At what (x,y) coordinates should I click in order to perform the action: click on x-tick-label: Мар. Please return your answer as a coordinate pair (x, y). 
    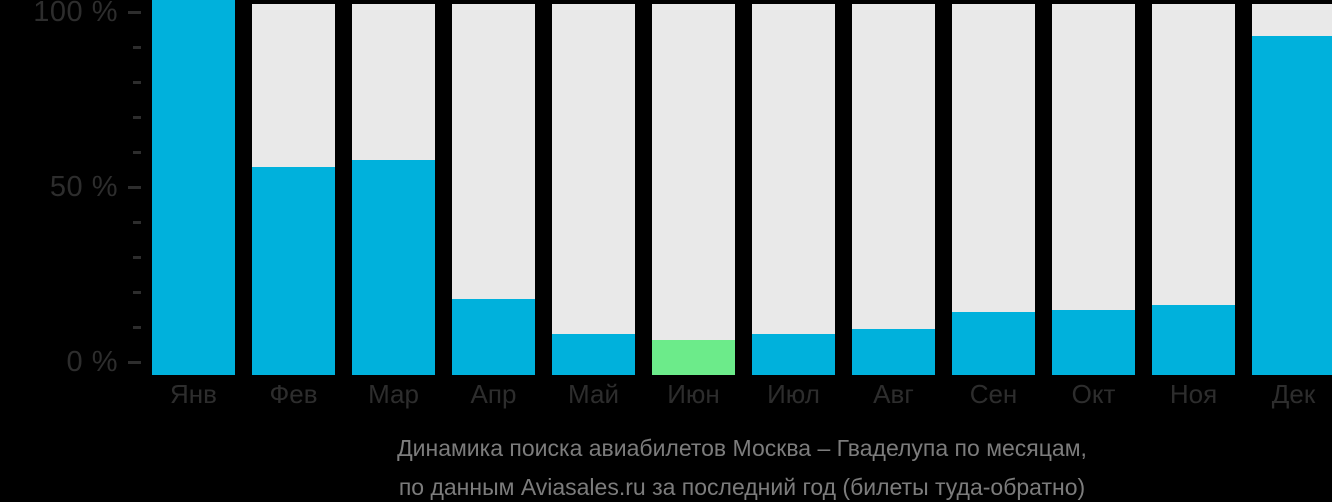
    Looking at the image, I should click on (393, 394).